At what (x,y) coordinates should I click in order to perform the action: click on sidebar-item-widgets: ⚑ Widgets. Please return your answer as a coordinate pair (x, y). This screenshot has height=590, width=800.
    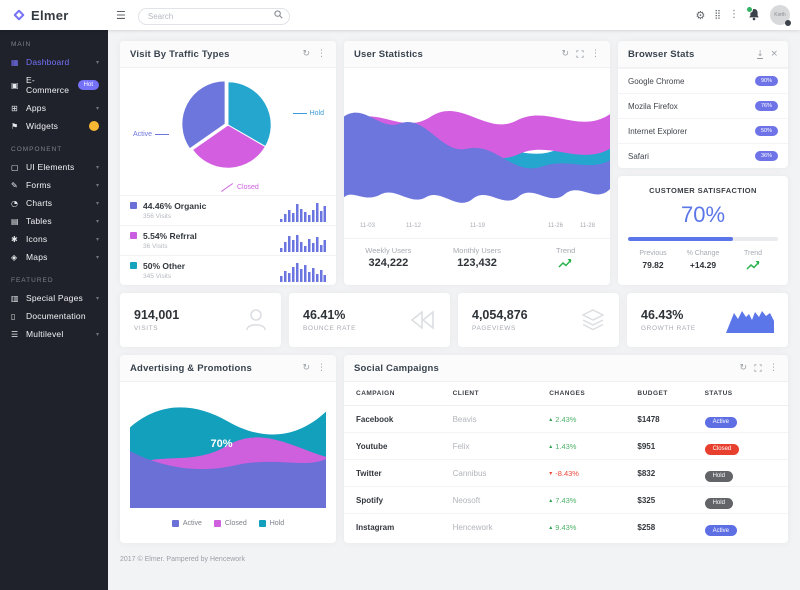
    Looking at the image, I should click on (54, 126).